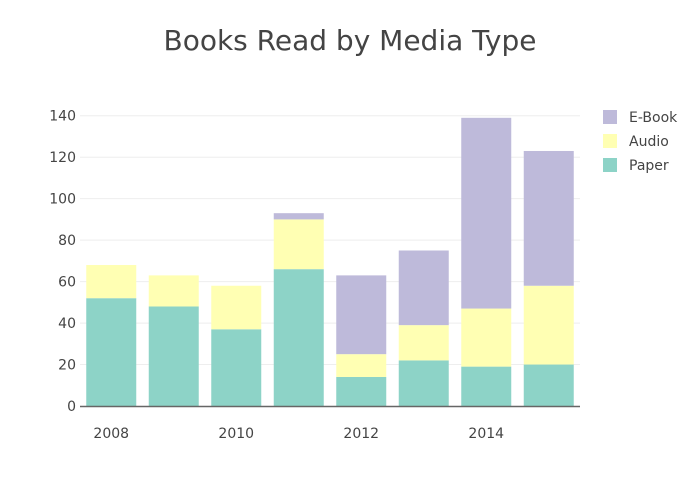 Image resolution: width=700 pixels, height=500 pixels. I want to click on x-tick-label: 2010, so click(236, 434).